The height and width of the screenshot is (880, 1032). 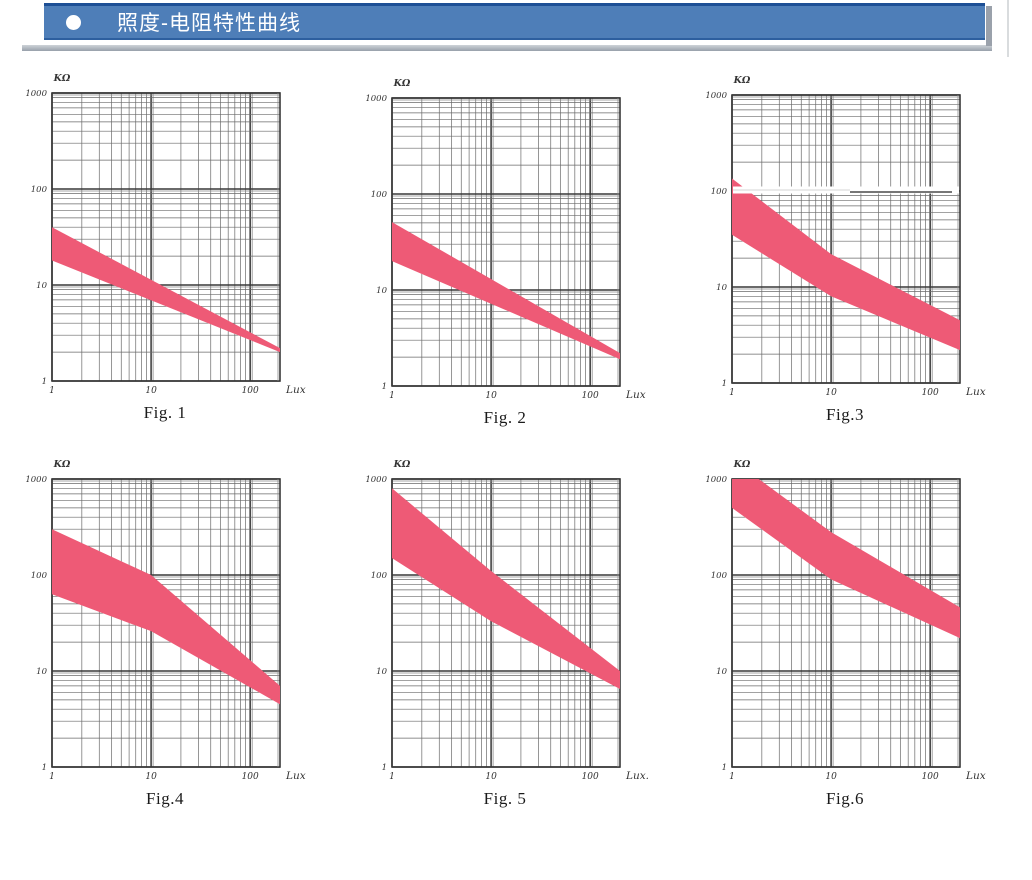 What do you see at coordinates (845, 798) in the screenshot?
I see `chart-caption-fig6: Fig.6` at bounding box center [845, 798].